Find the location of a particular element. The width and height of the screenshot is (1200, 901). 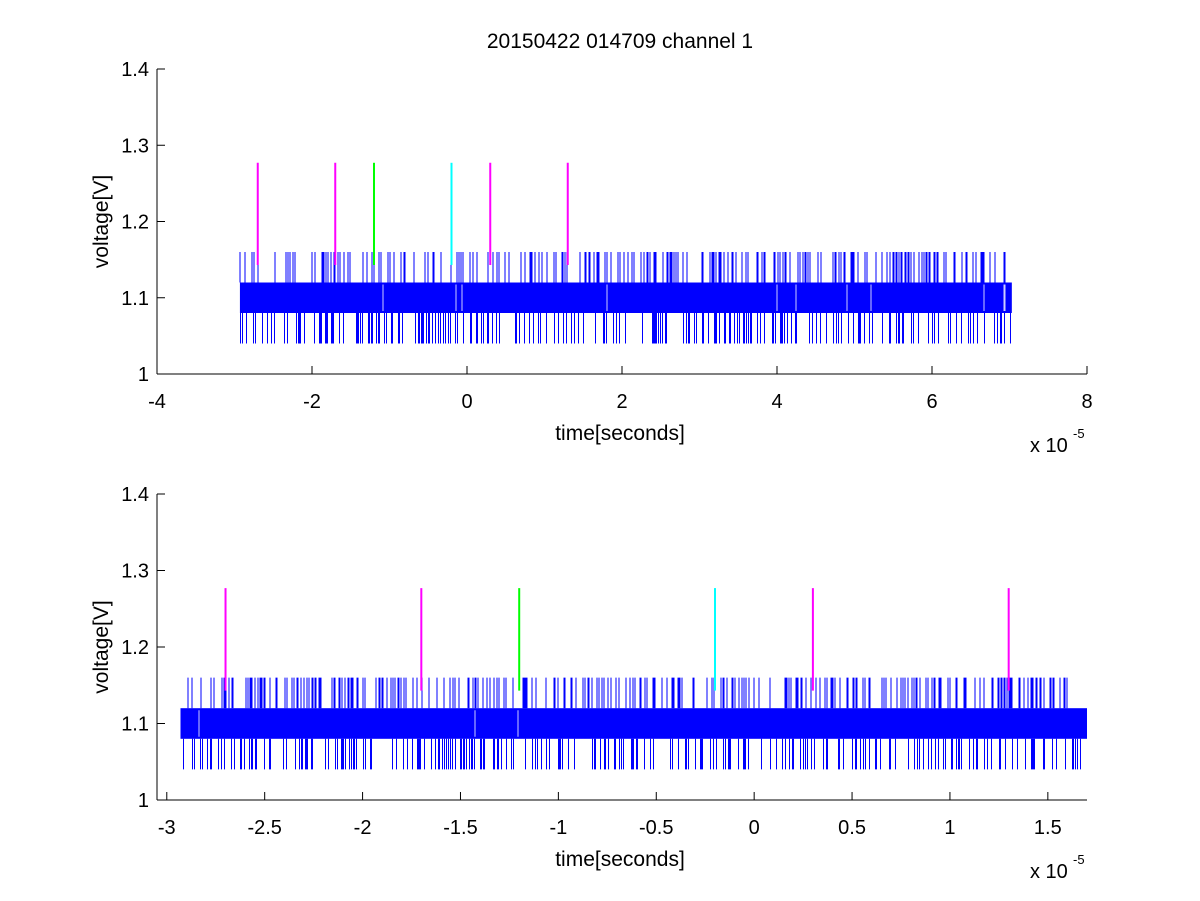

x-tick-label: 1 is located at coordinates (949, 828).